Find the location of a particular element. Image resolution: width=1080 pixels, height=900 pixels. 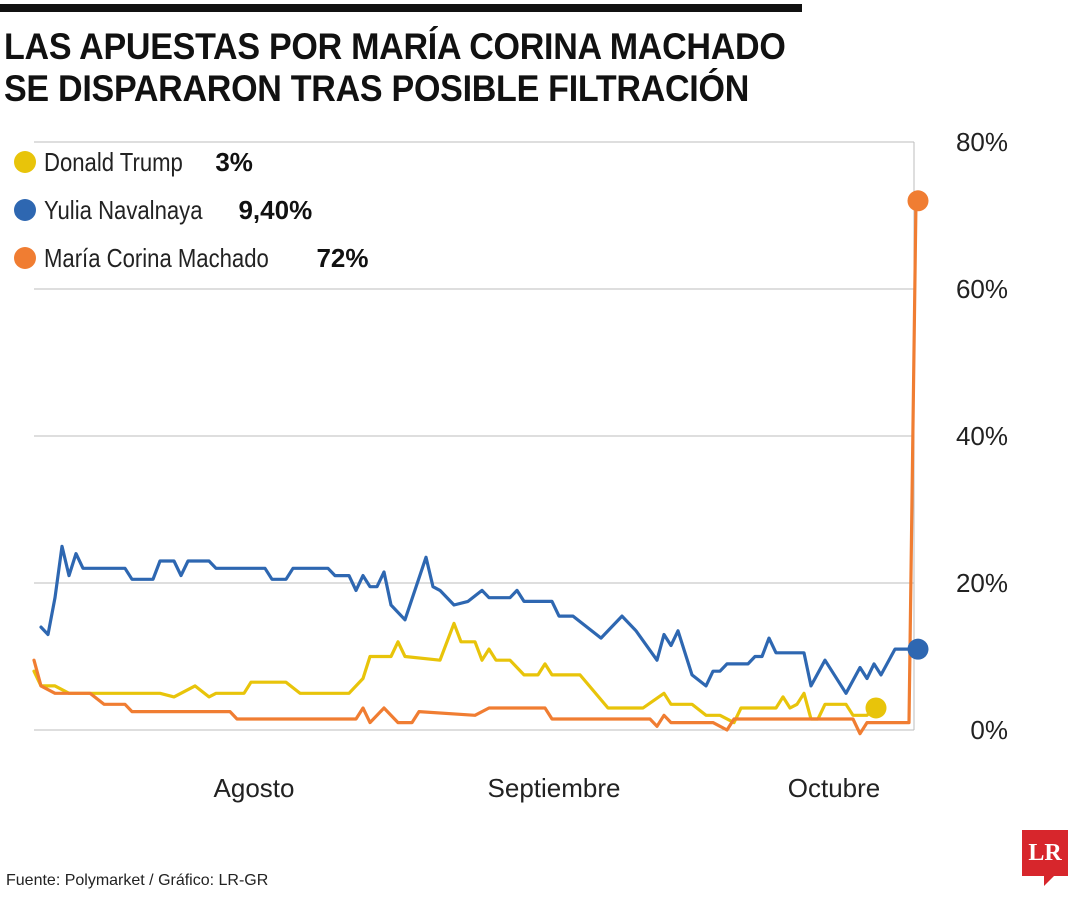

legend-label: María Corina Machado is located at coordinates (156, 257).